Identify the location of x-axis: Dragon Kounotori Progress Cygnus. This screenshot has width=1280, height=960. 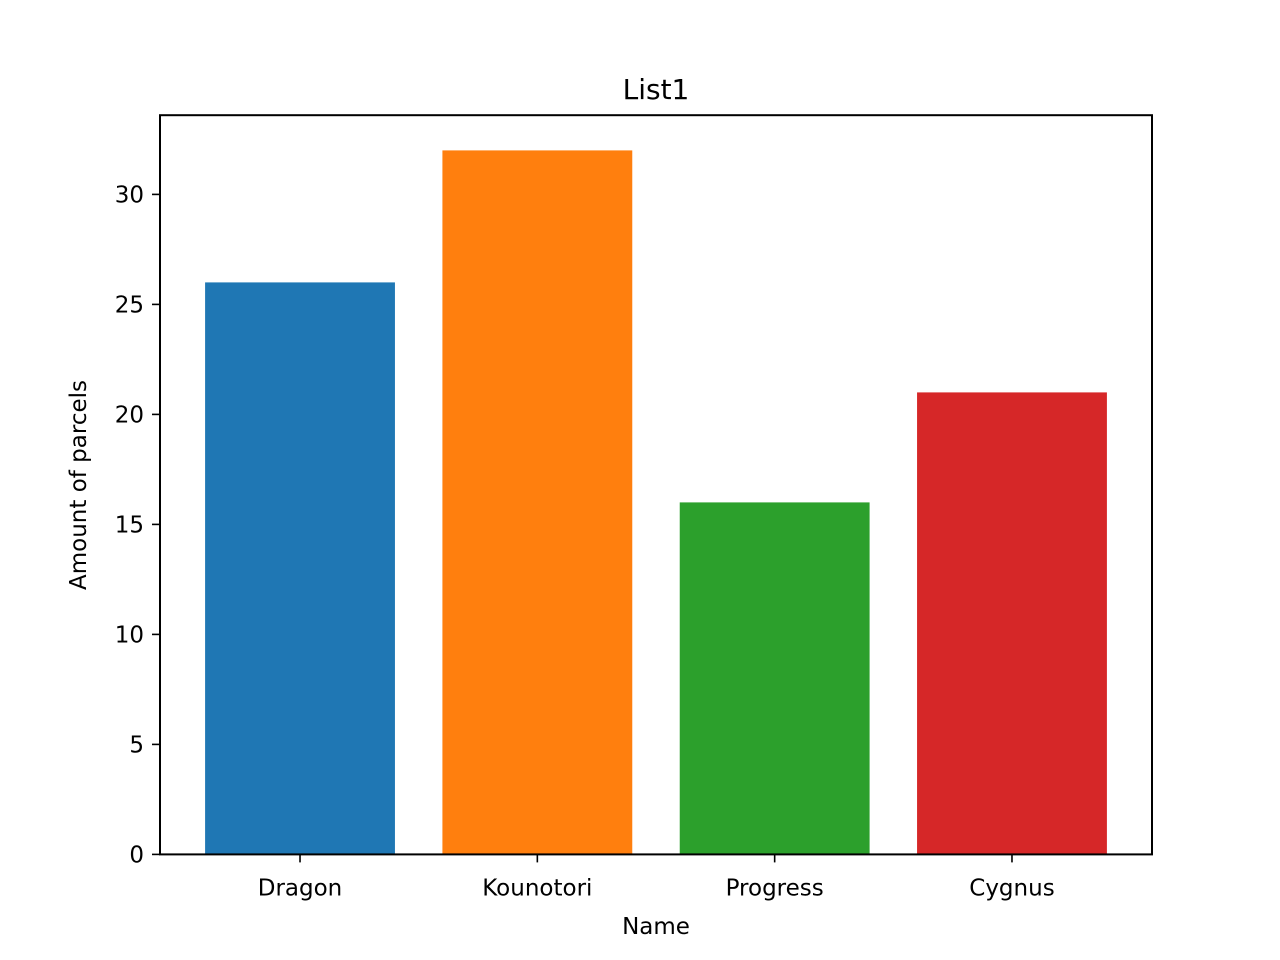
(656, 877).